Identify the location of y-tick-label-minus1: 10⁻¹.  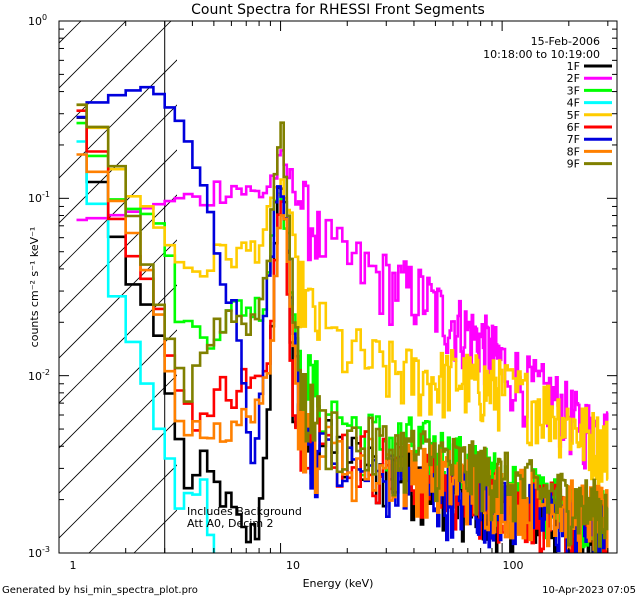
(39, 197).